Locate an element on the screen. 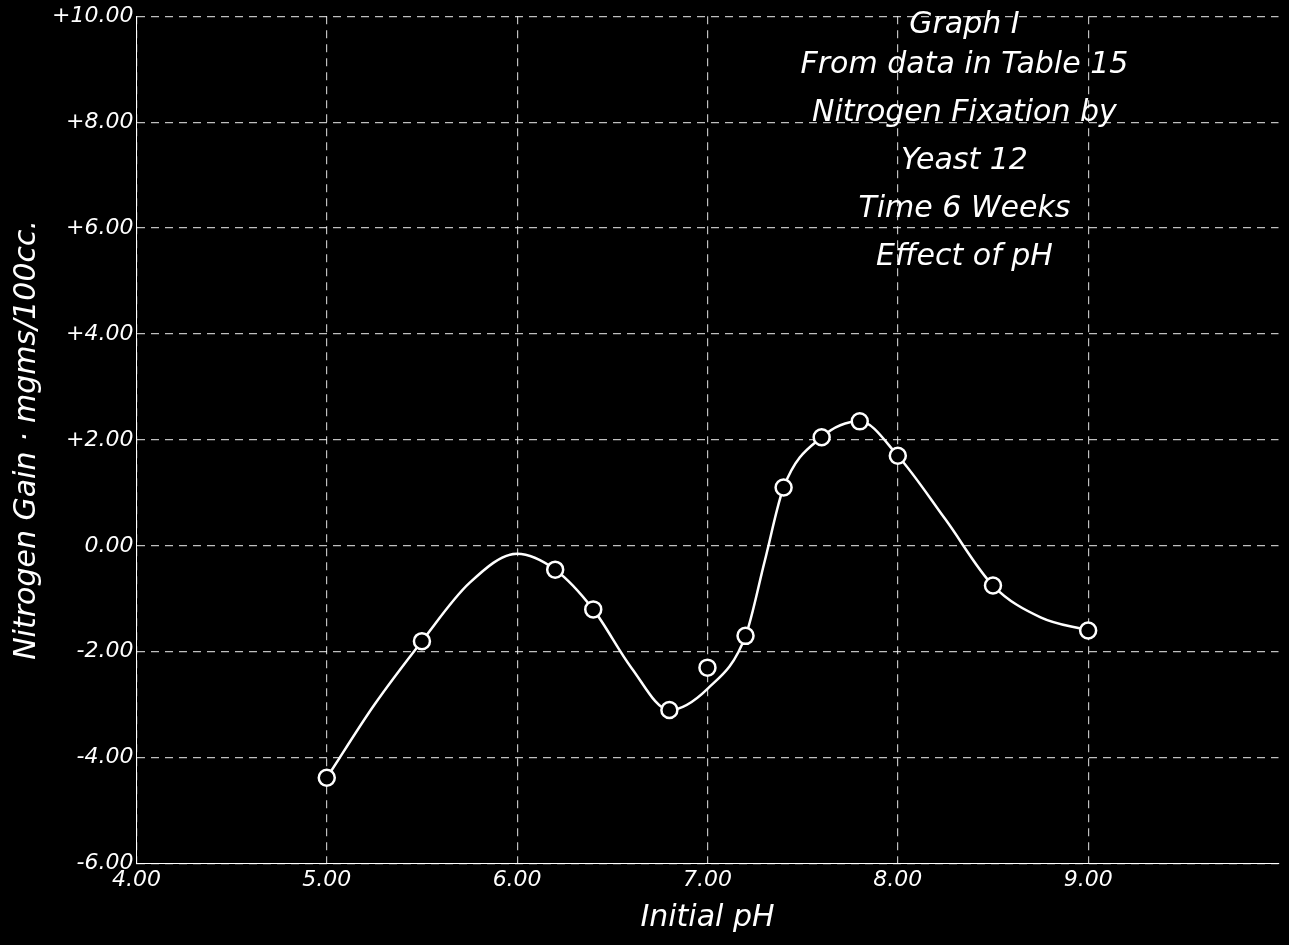 The width and height of the screenshot is (1289, 945). y-tick-label: -2.00 is located at coordinates (105, 650).